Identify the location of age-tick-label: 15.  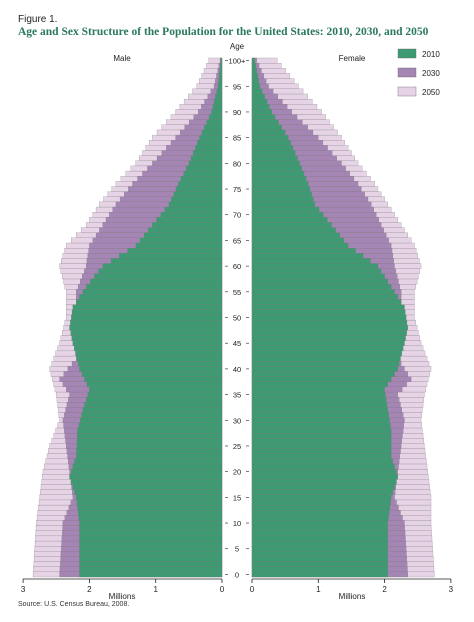
(237, 497).